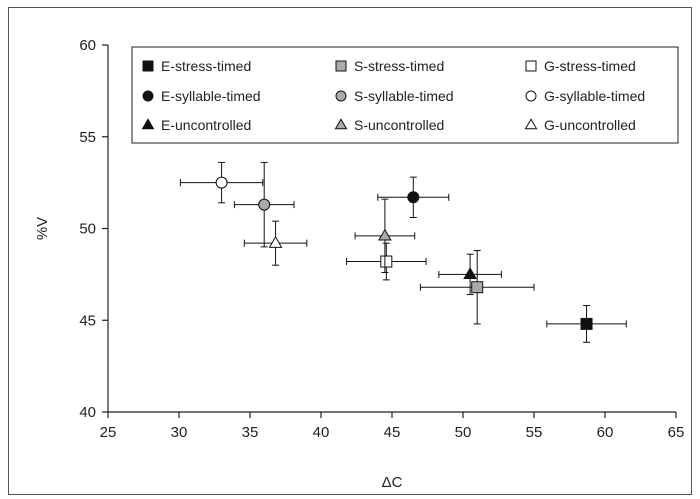  Describe the element at coordinates (321, 432) in the screenshot. I see `x-tick-label: 40` at that location.